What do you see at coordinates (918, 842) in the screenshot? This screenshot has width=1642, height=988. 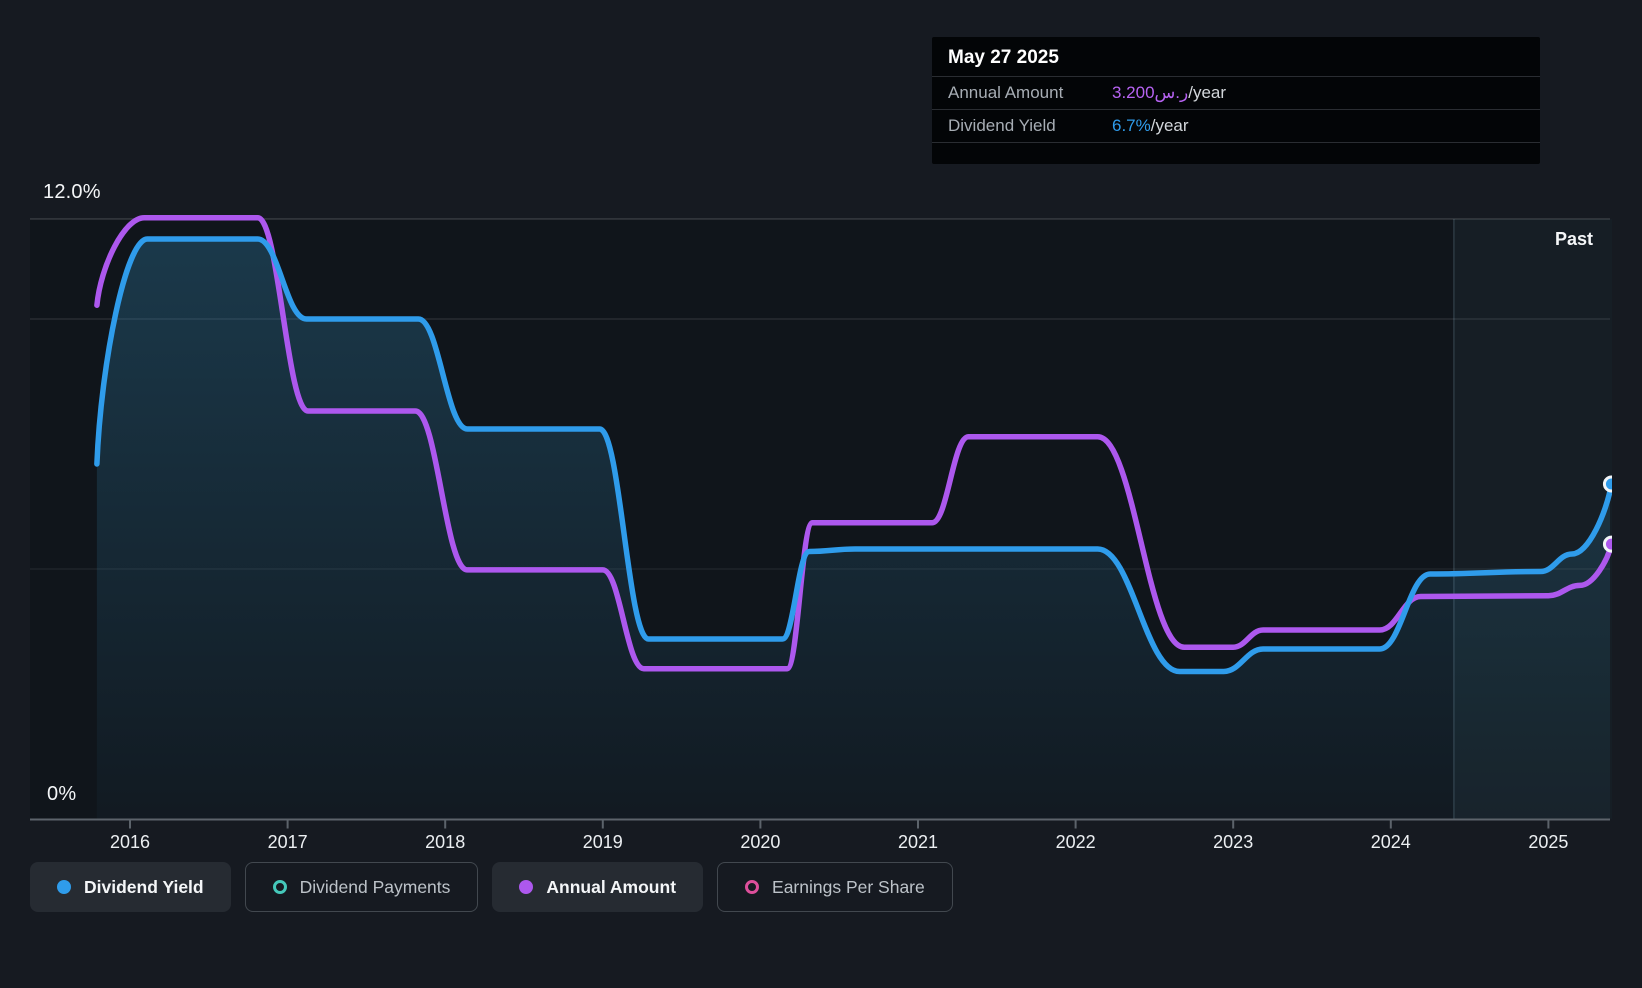 I see `x-axis-label: 2021` at bounding box center [918, 842].